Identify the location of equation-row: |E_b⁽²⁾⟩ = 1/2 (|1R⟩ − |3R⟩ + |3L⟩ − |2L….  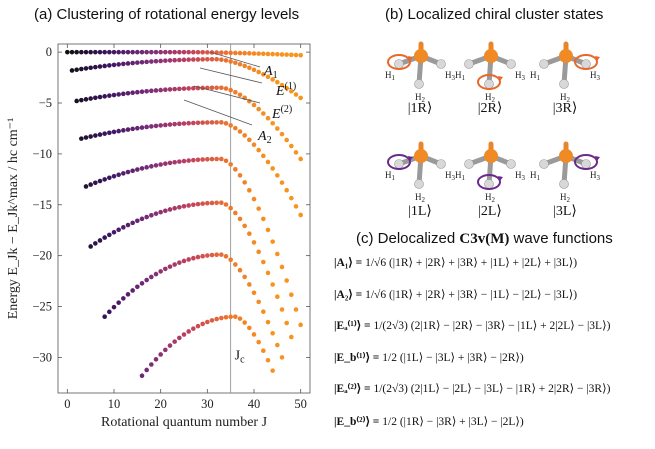
(429, 421).